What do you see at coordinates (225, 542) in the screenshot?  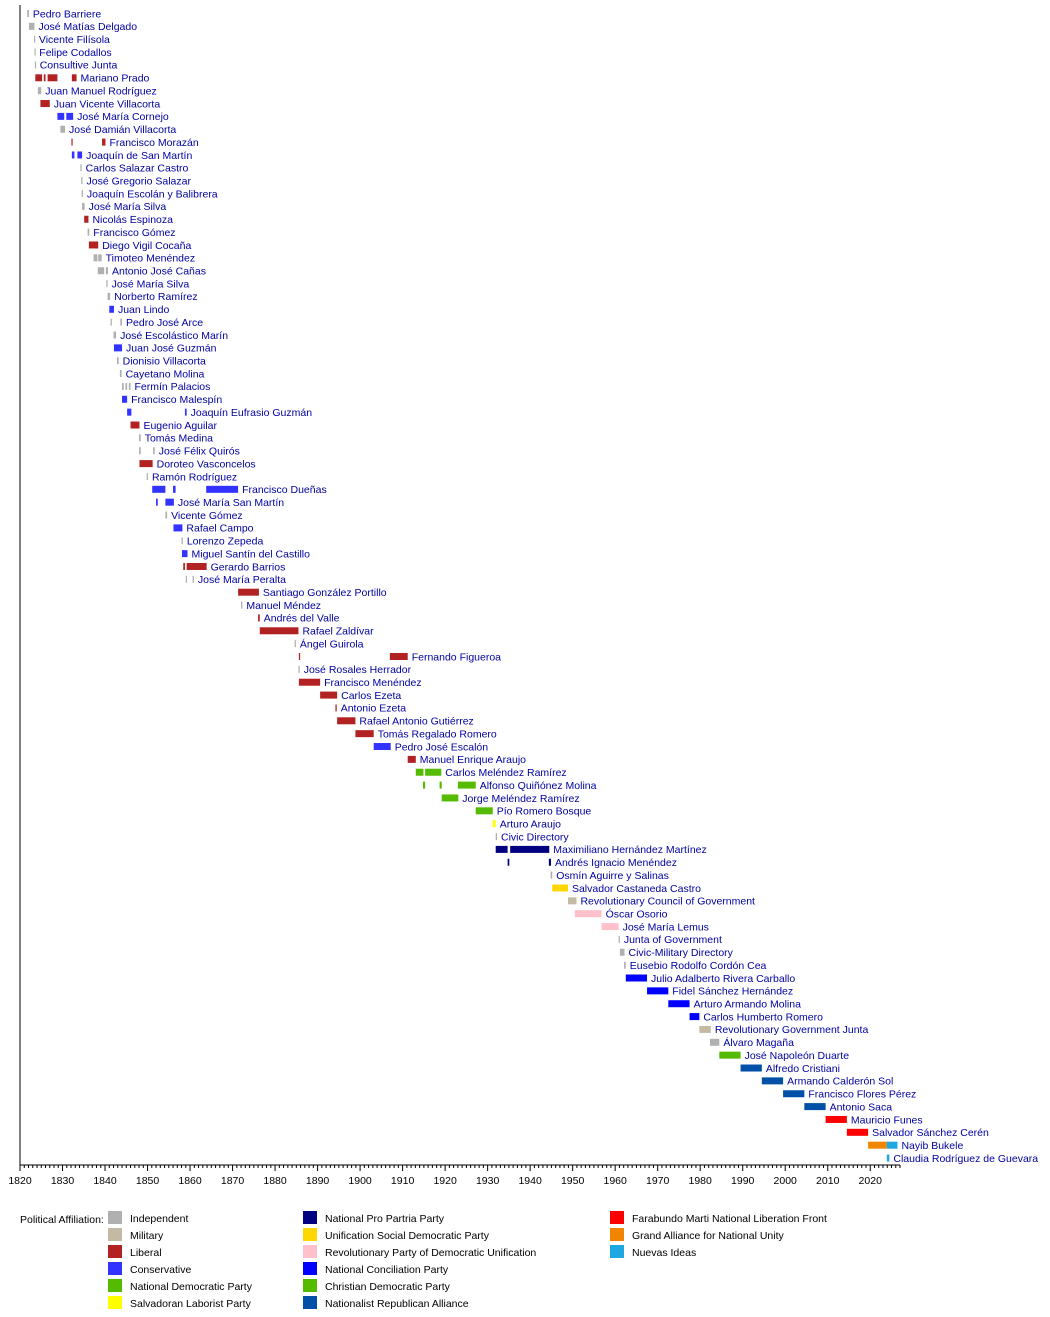 I see `president-name-label: Lorenzo Zepeda` at bounding box center [225, 542].